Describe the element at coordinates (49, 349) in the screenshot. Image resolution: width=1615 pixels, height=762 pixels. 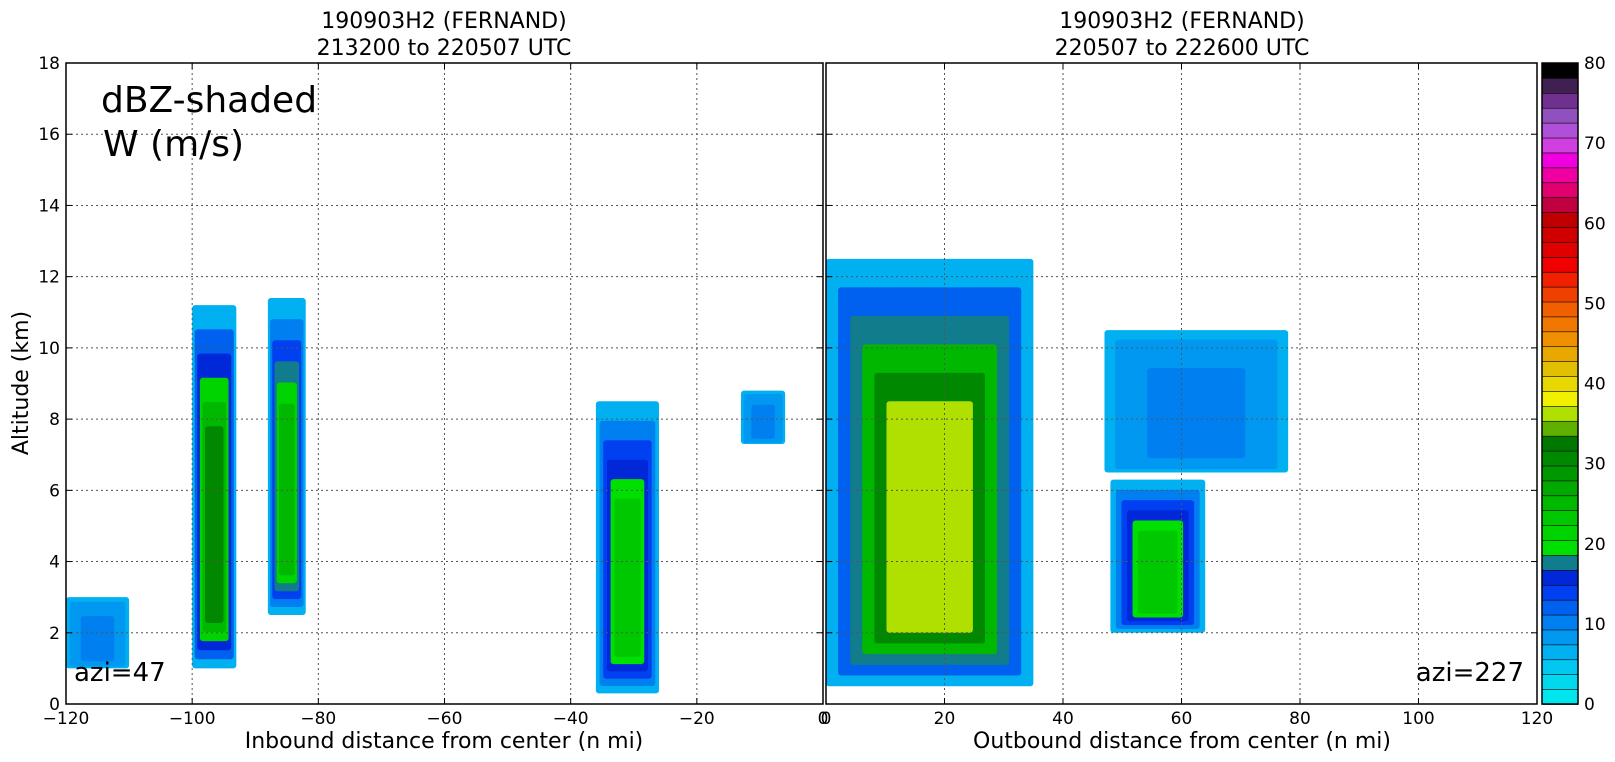
I see `y-tick-label: 10` at that location.